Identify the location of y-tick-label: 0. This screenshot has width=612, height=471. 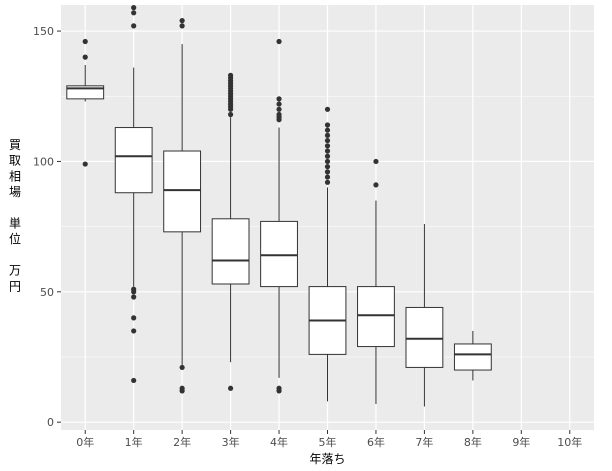
(50, 422).